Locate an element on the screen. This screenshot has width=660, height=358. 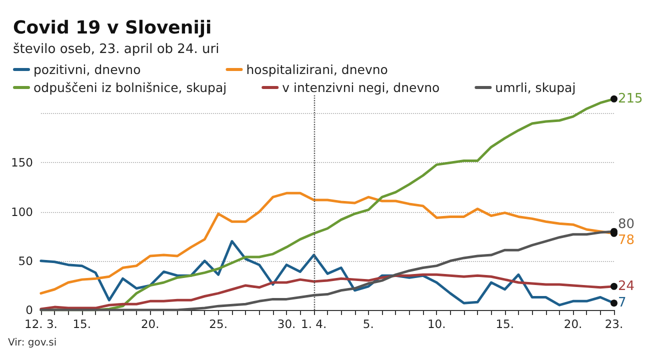
legend-label: hospitalizirani, dnevno is located at coordinates (317, 69).